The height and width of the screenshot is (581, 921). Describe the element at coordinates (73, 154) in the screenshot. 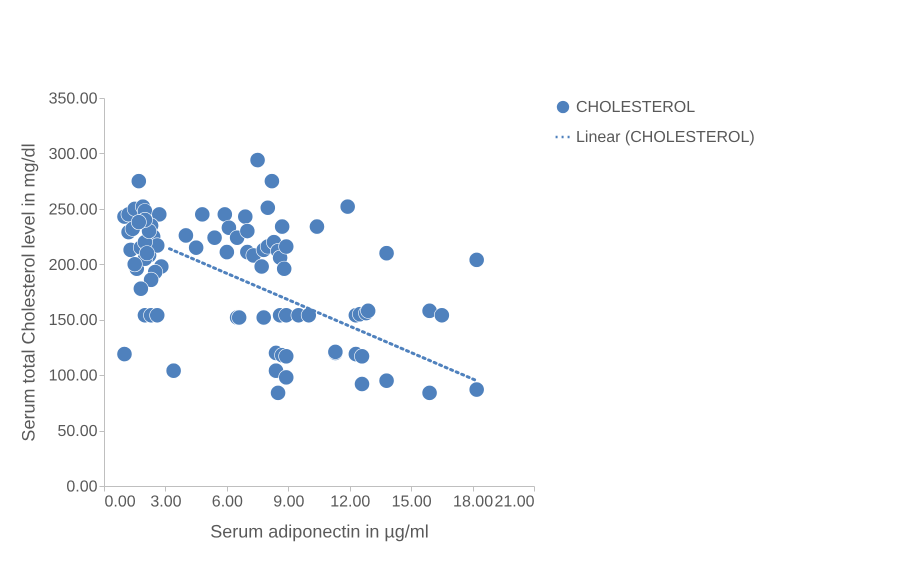

I see `y-tick-label: 300.00` at that location.